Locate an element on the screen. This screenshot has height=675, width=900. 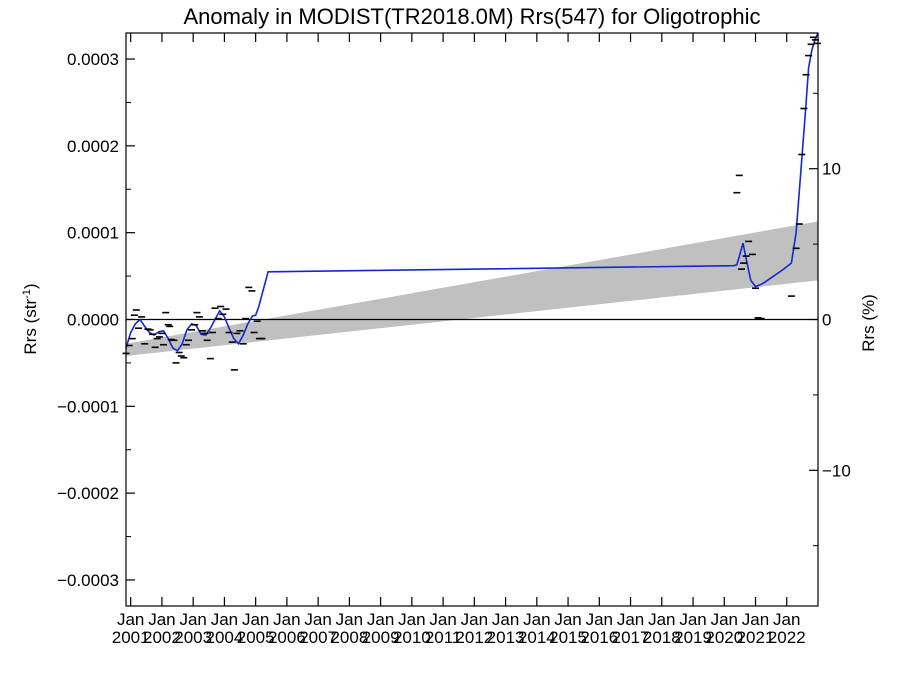
y2-tick-label: 10 is located at coordinates (831, 169).